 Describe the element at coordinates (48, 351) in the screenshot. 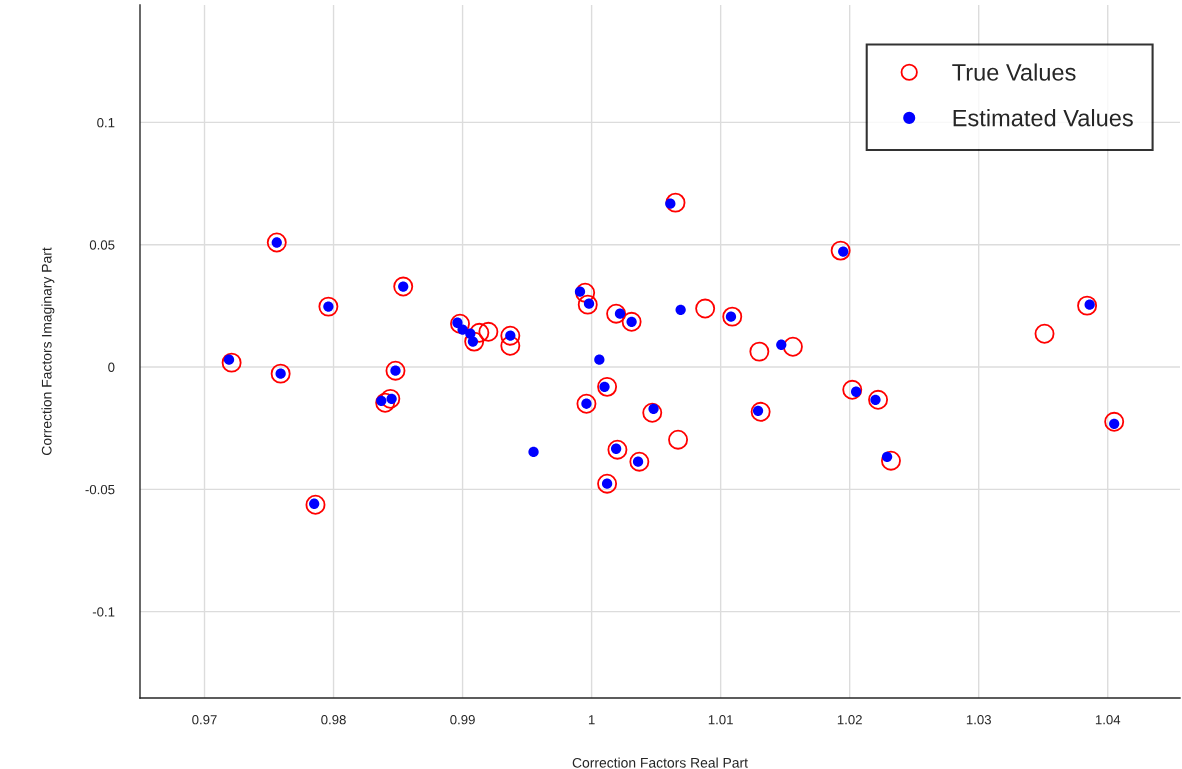

I see `y-axis-title: Correction Factors Imaginary Part` at that location.